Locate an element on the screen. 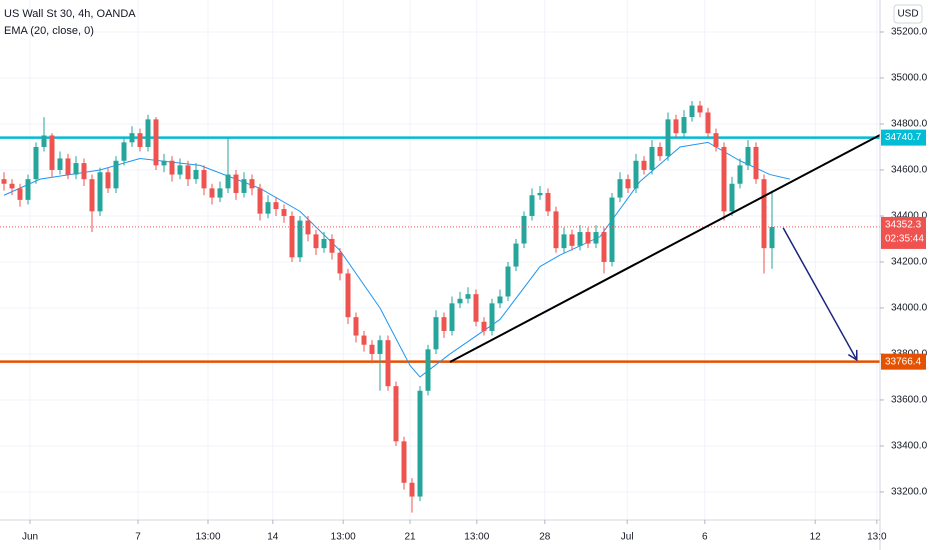  last-price-label: 34352.3 is located at coordinates (903, 225).